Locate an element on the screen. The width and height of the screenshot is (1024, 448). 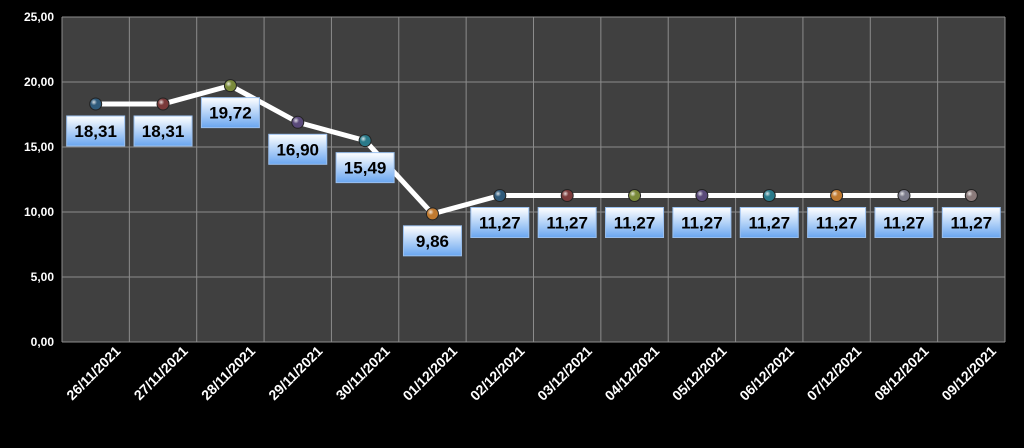
data-label-text: 9,86 is located at coordinates (432, 241).